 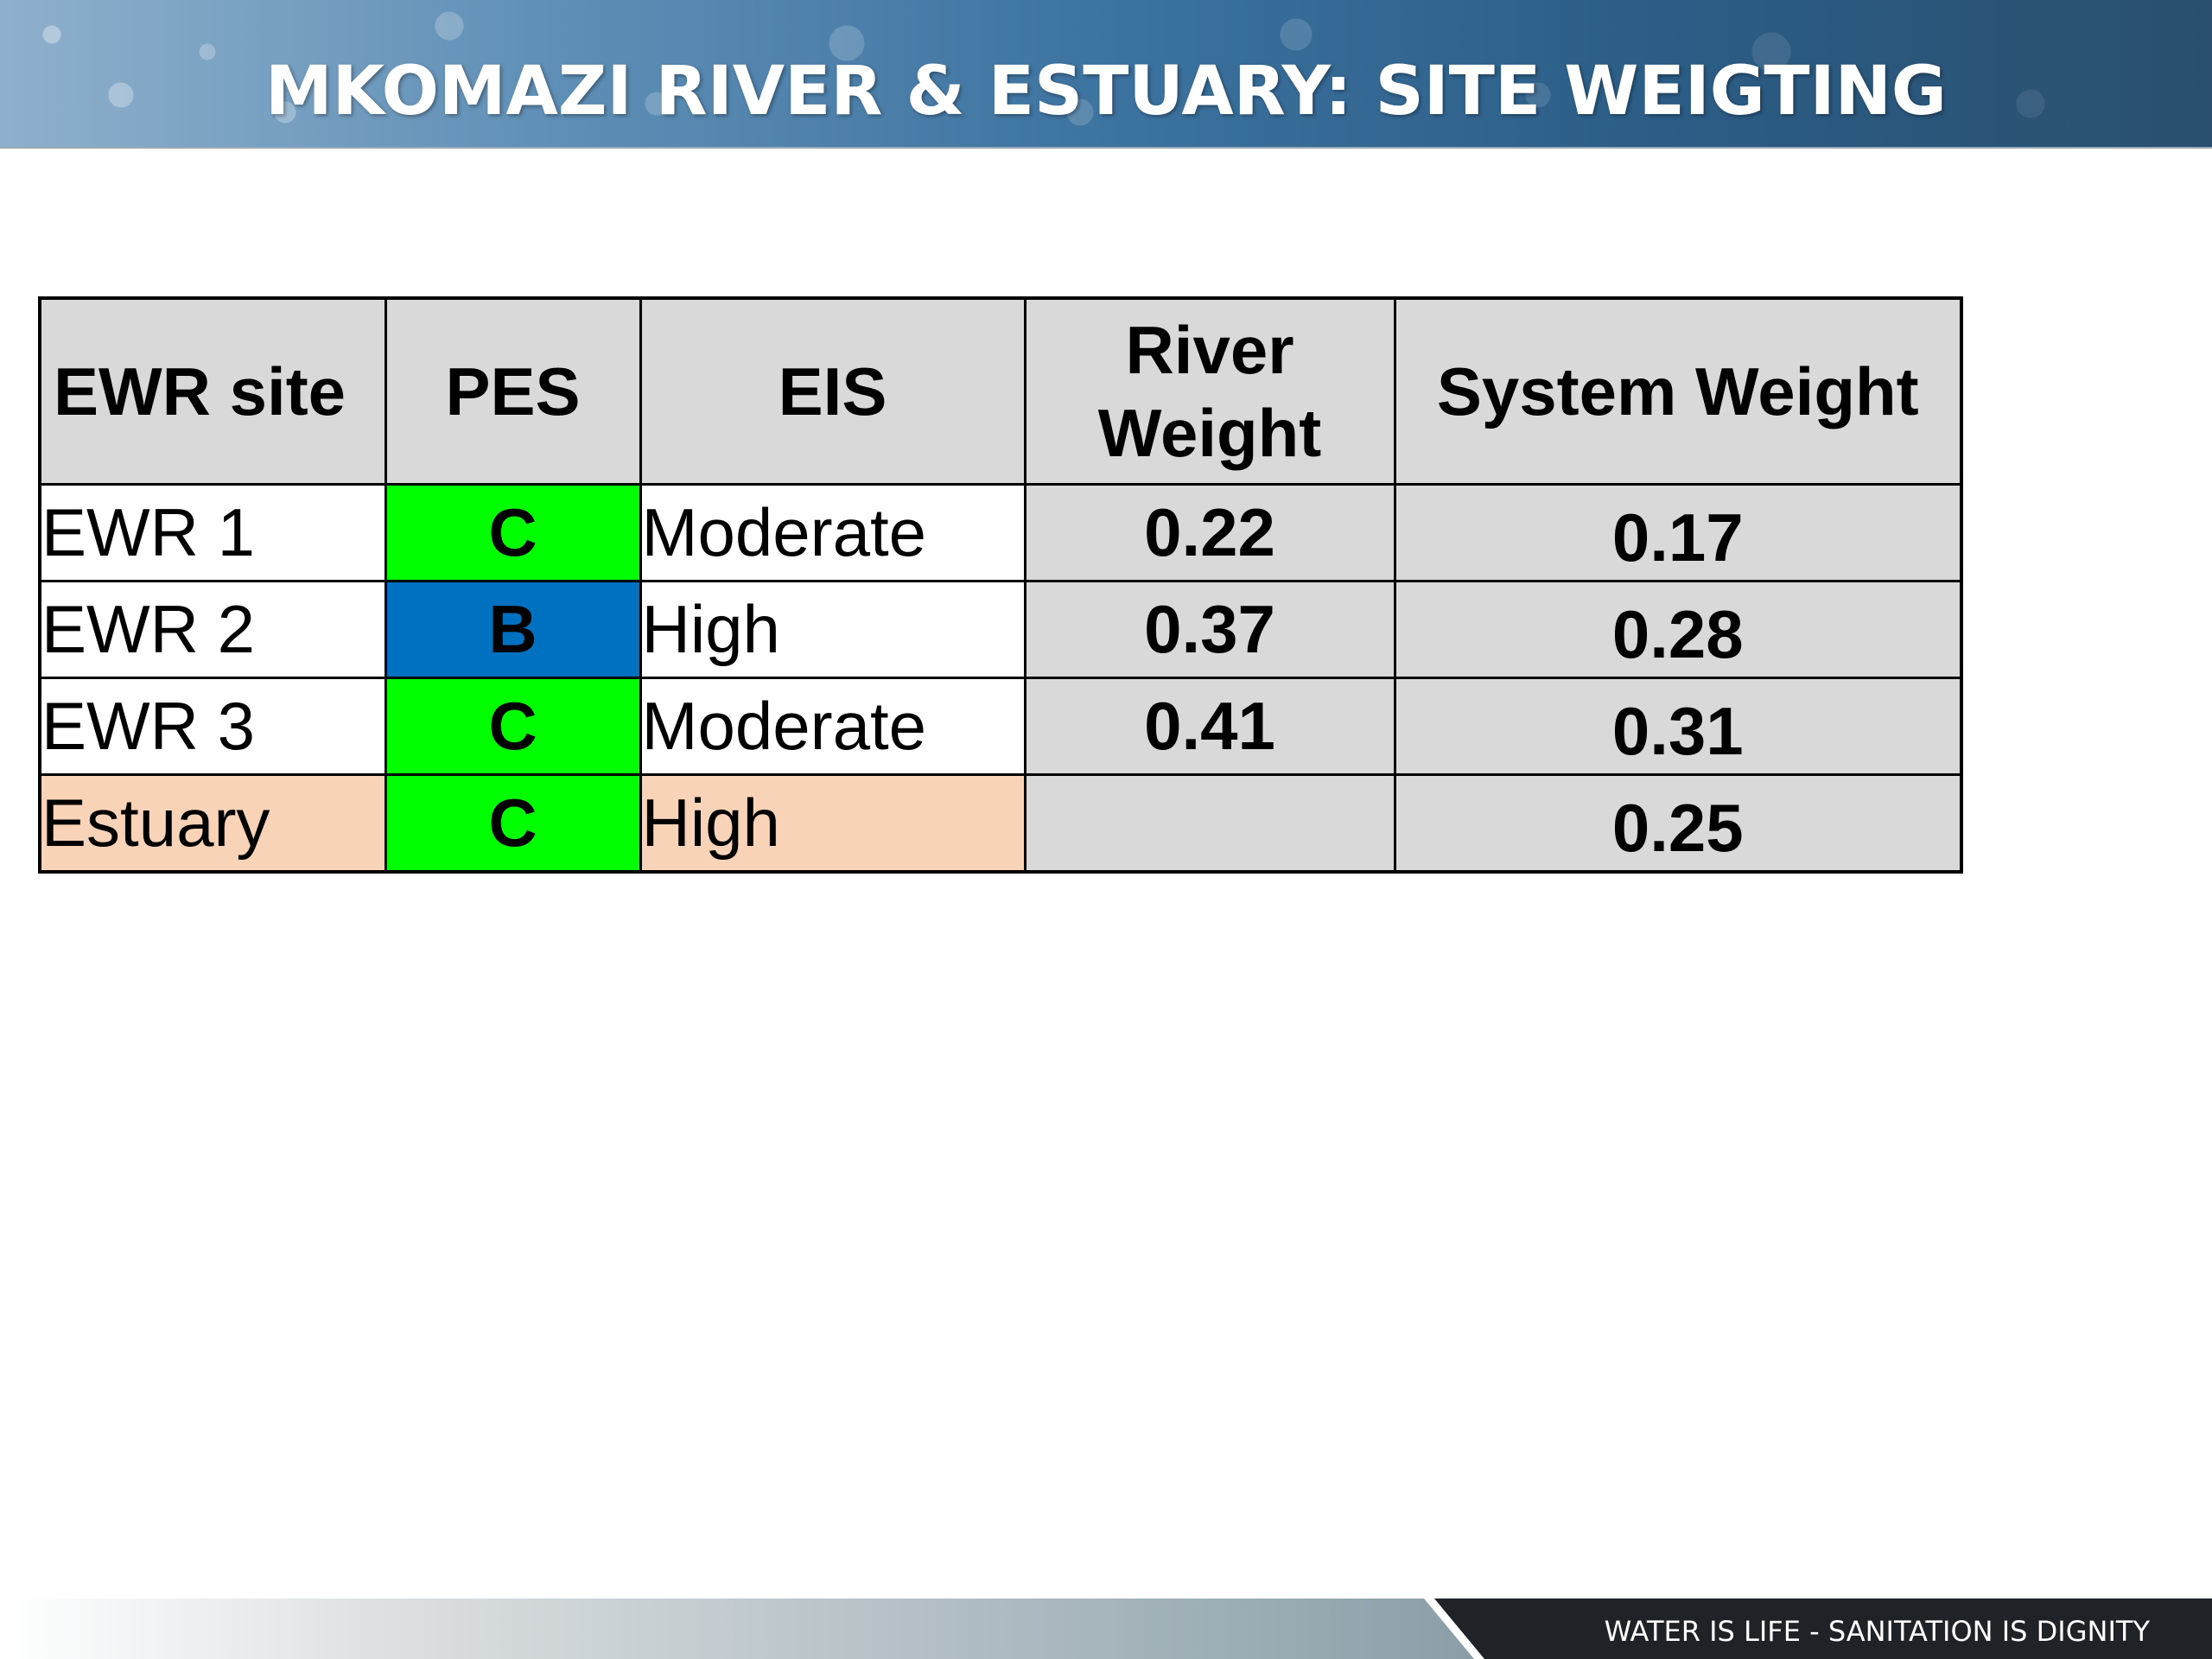 What do you see at coordinates (833, 391) in the screenshot?
I see `header-eis: EIS` at bounding box center [833, 391].